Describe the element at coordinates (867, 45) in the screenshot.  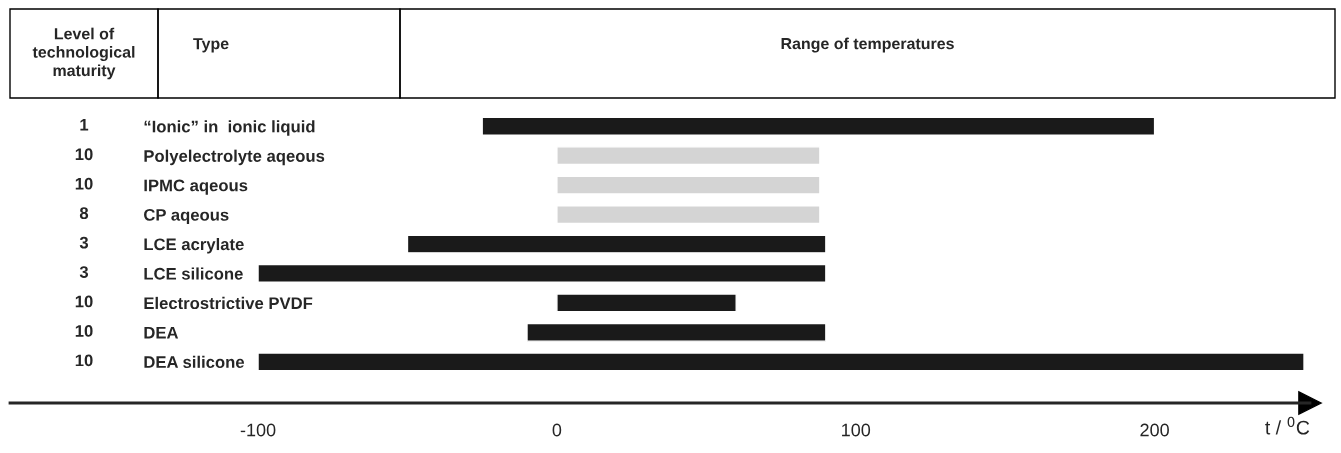
I see `text: Range of temperatures` at that location.